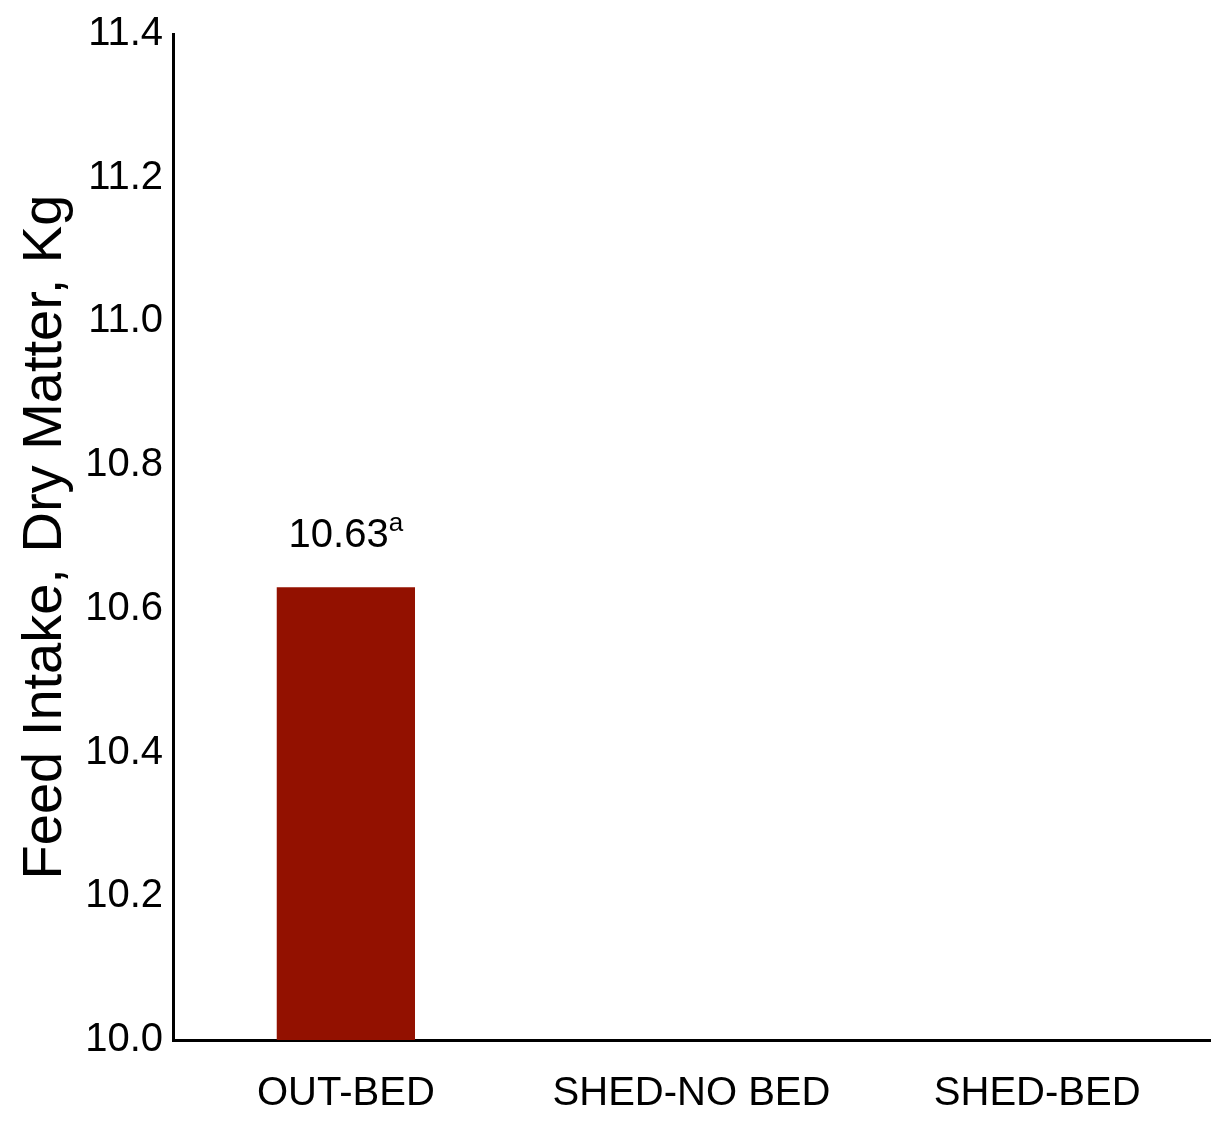  Describe the element at coordinates (691, 1091) in the screenshot. I see `x-tick-label: SHED-NO BED` at that location.